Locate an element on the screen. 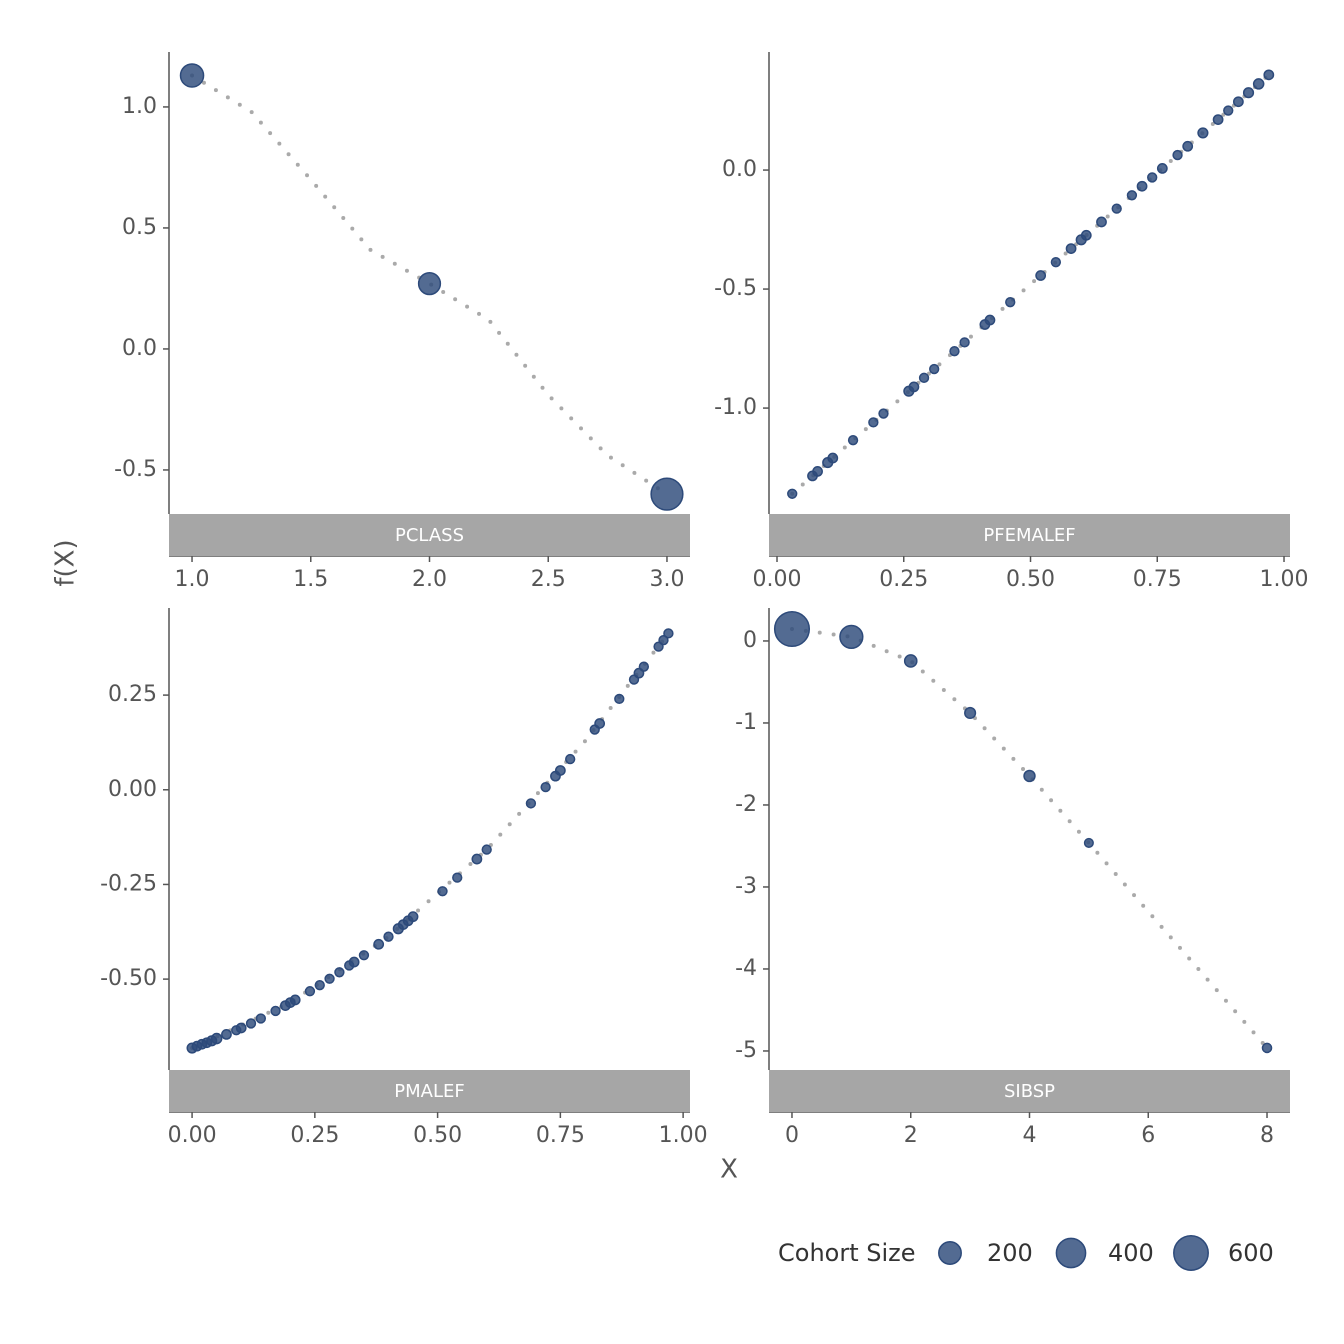  y-tick-label: 0.5 is located at coordinates (139, 227).